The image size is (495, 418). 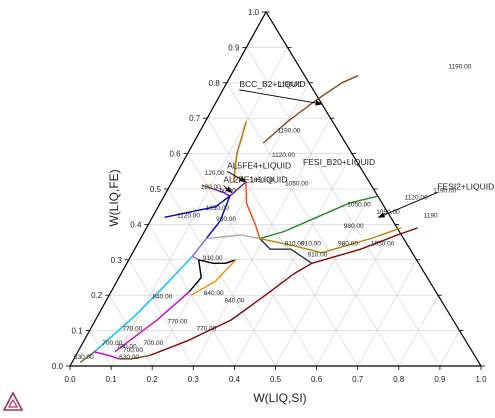 What do you see at coordinates (153, 379) in the screenshot?
I see `x-tick-label: 0.2` at bounding box center [153, 379].